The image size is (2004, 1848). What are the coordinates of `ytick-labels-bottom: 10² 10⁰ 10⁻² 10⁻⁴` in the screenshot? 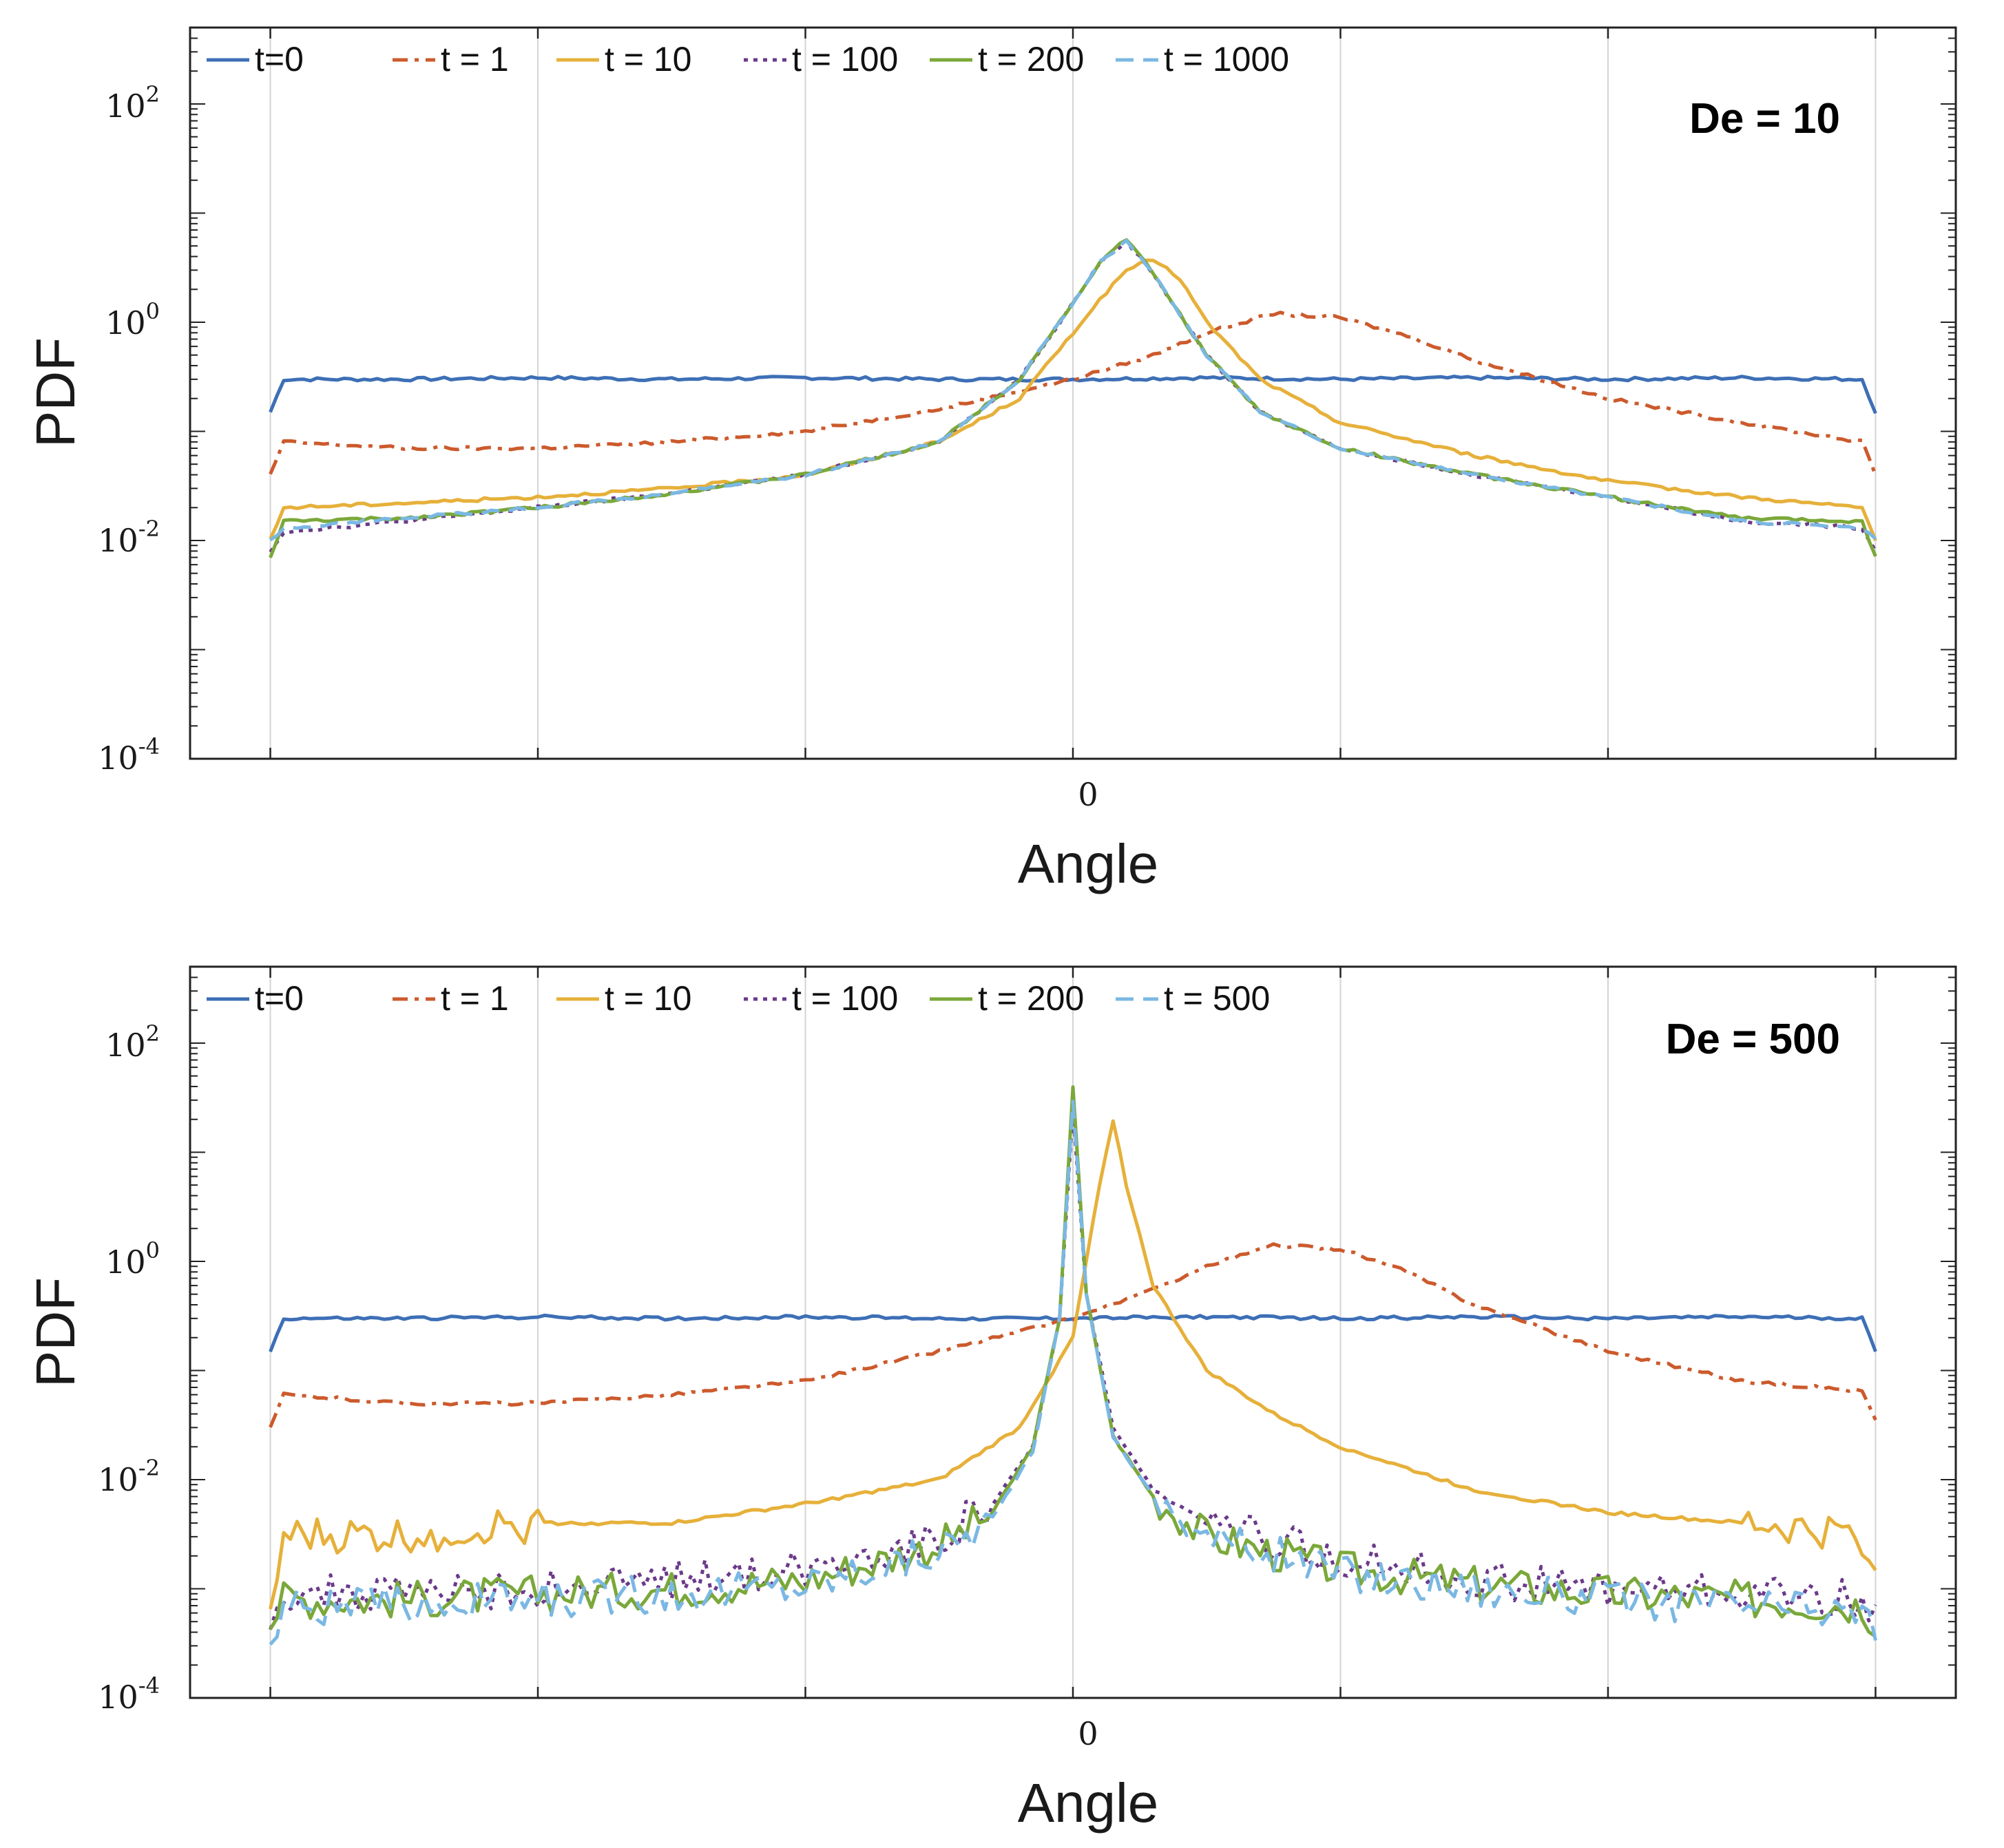 It's located at (129, 1368).